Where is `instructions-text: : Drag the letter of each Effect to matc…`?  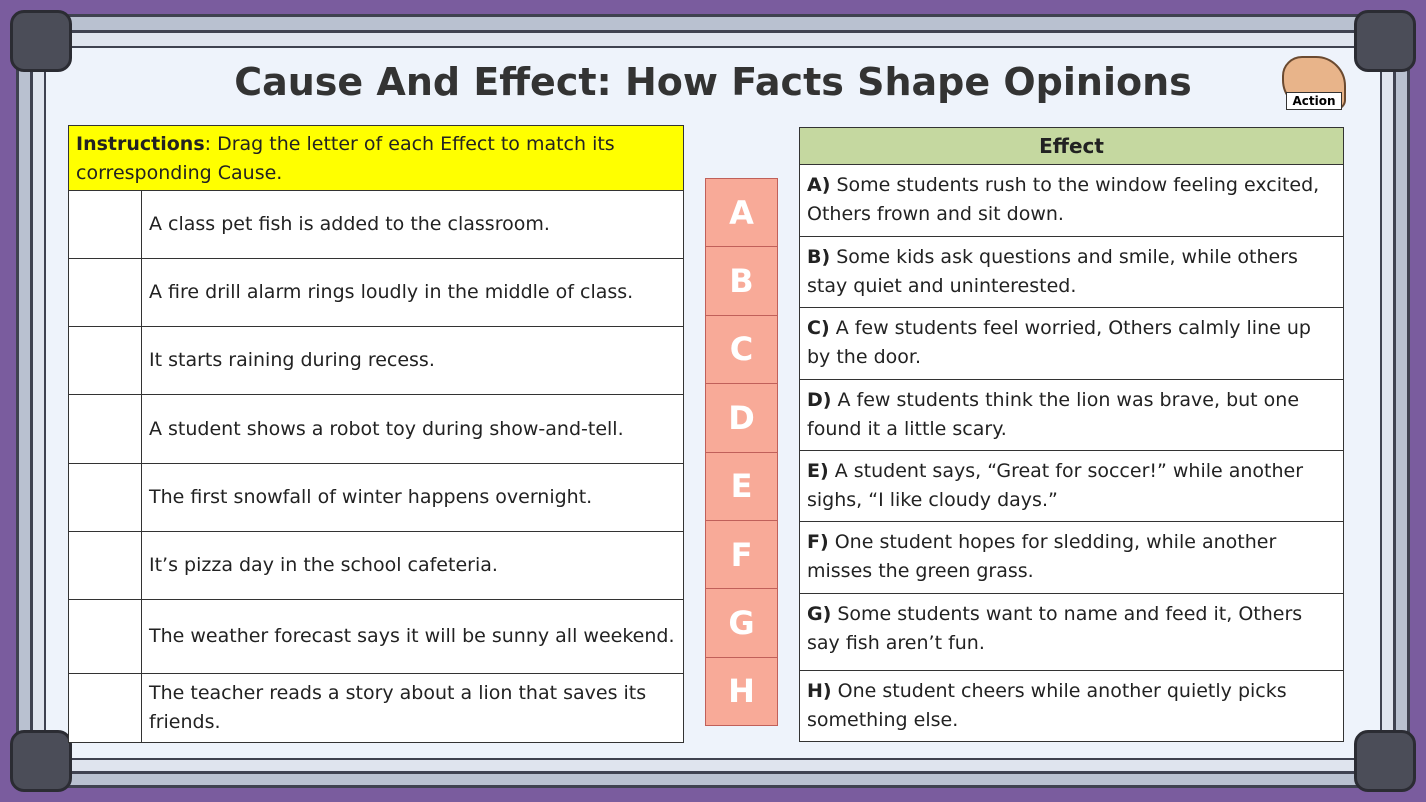
instructions-text: : Drag the letter of each Effect to matc… is located at coordinates (345, 158).